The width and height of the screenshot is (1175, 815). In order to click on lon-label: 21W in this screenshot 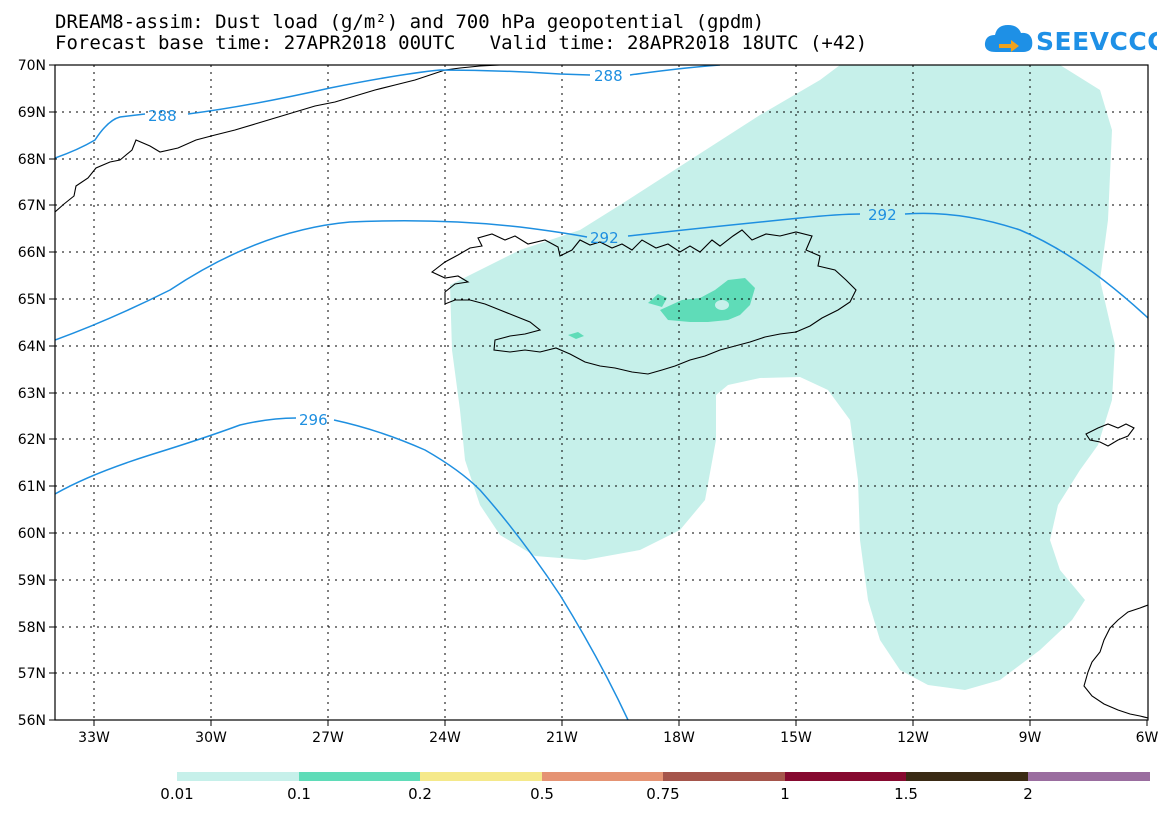, I will do `click(562, 738)`.